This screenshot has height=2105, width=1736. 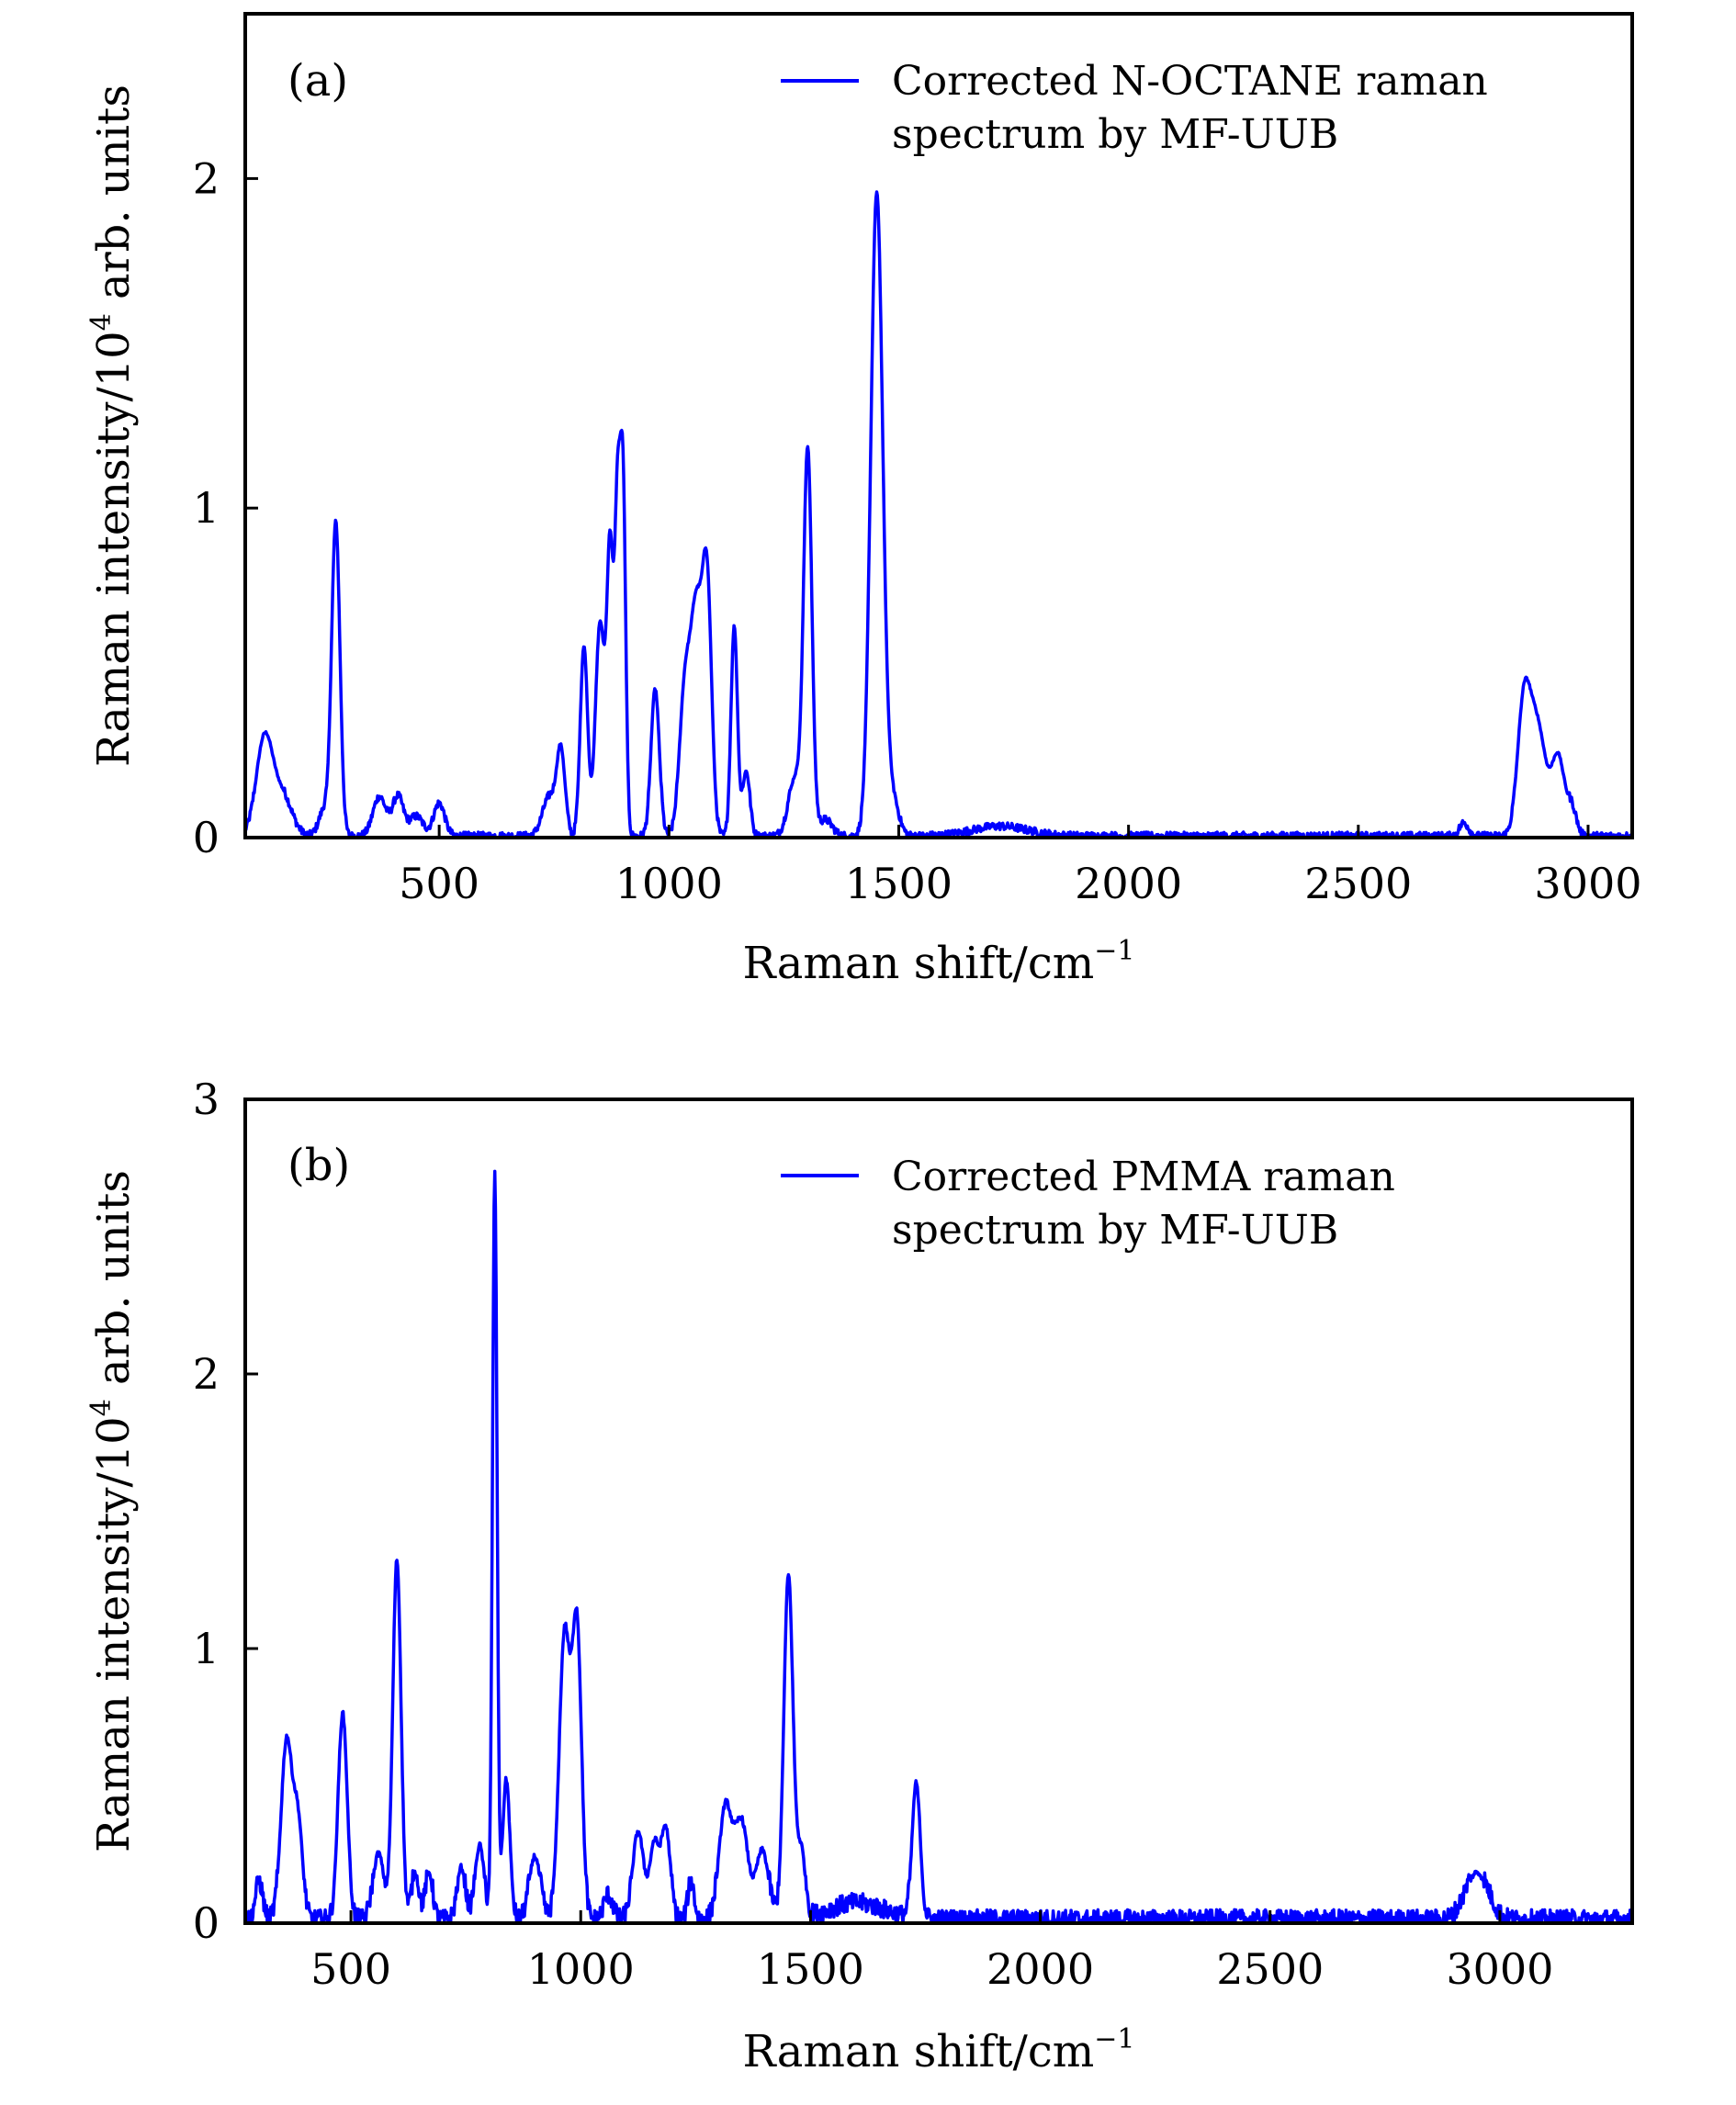 I want to click on panel-label: (a), so click(x=317, y=81).